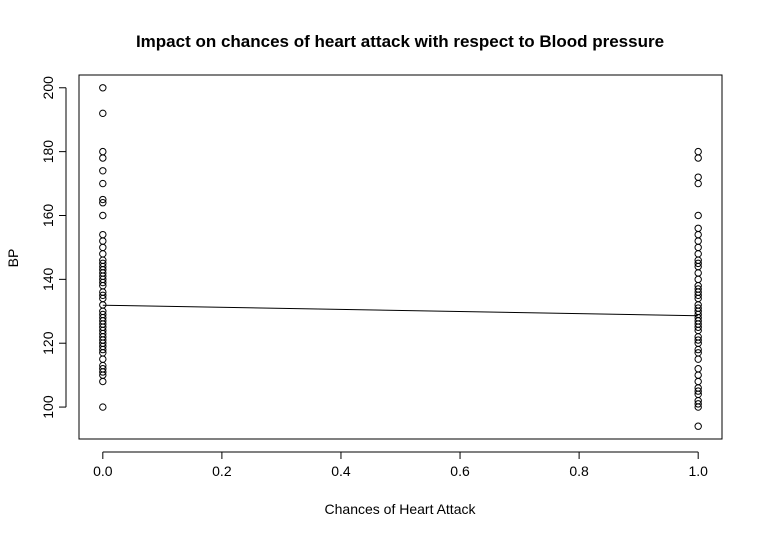  Describe the element at coordinates (460, 471) in the screenshot. I see `x-tick-label: 0.6` at that location.